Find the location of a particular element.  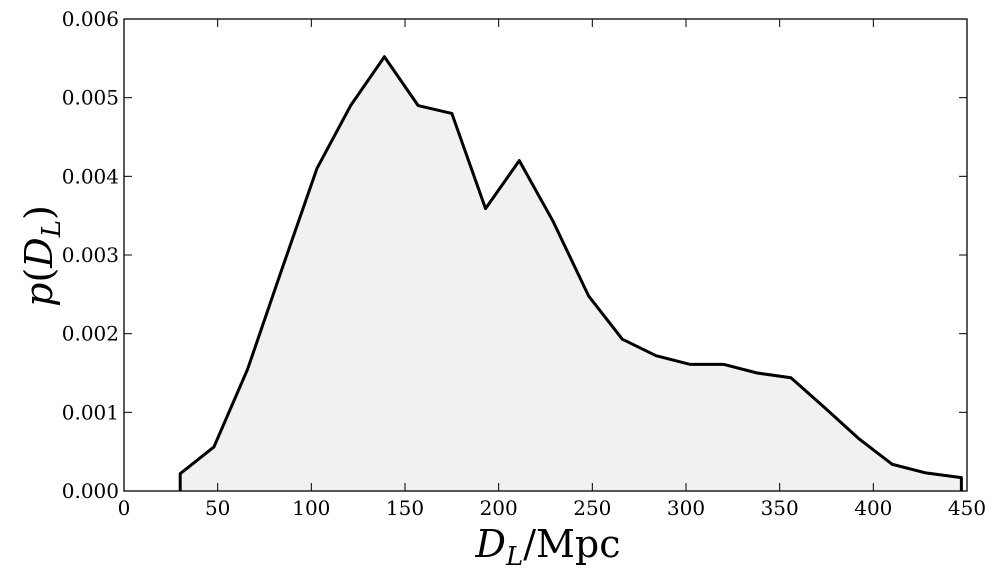

x-tick-label: 50 is located at coordinates (217, 508).